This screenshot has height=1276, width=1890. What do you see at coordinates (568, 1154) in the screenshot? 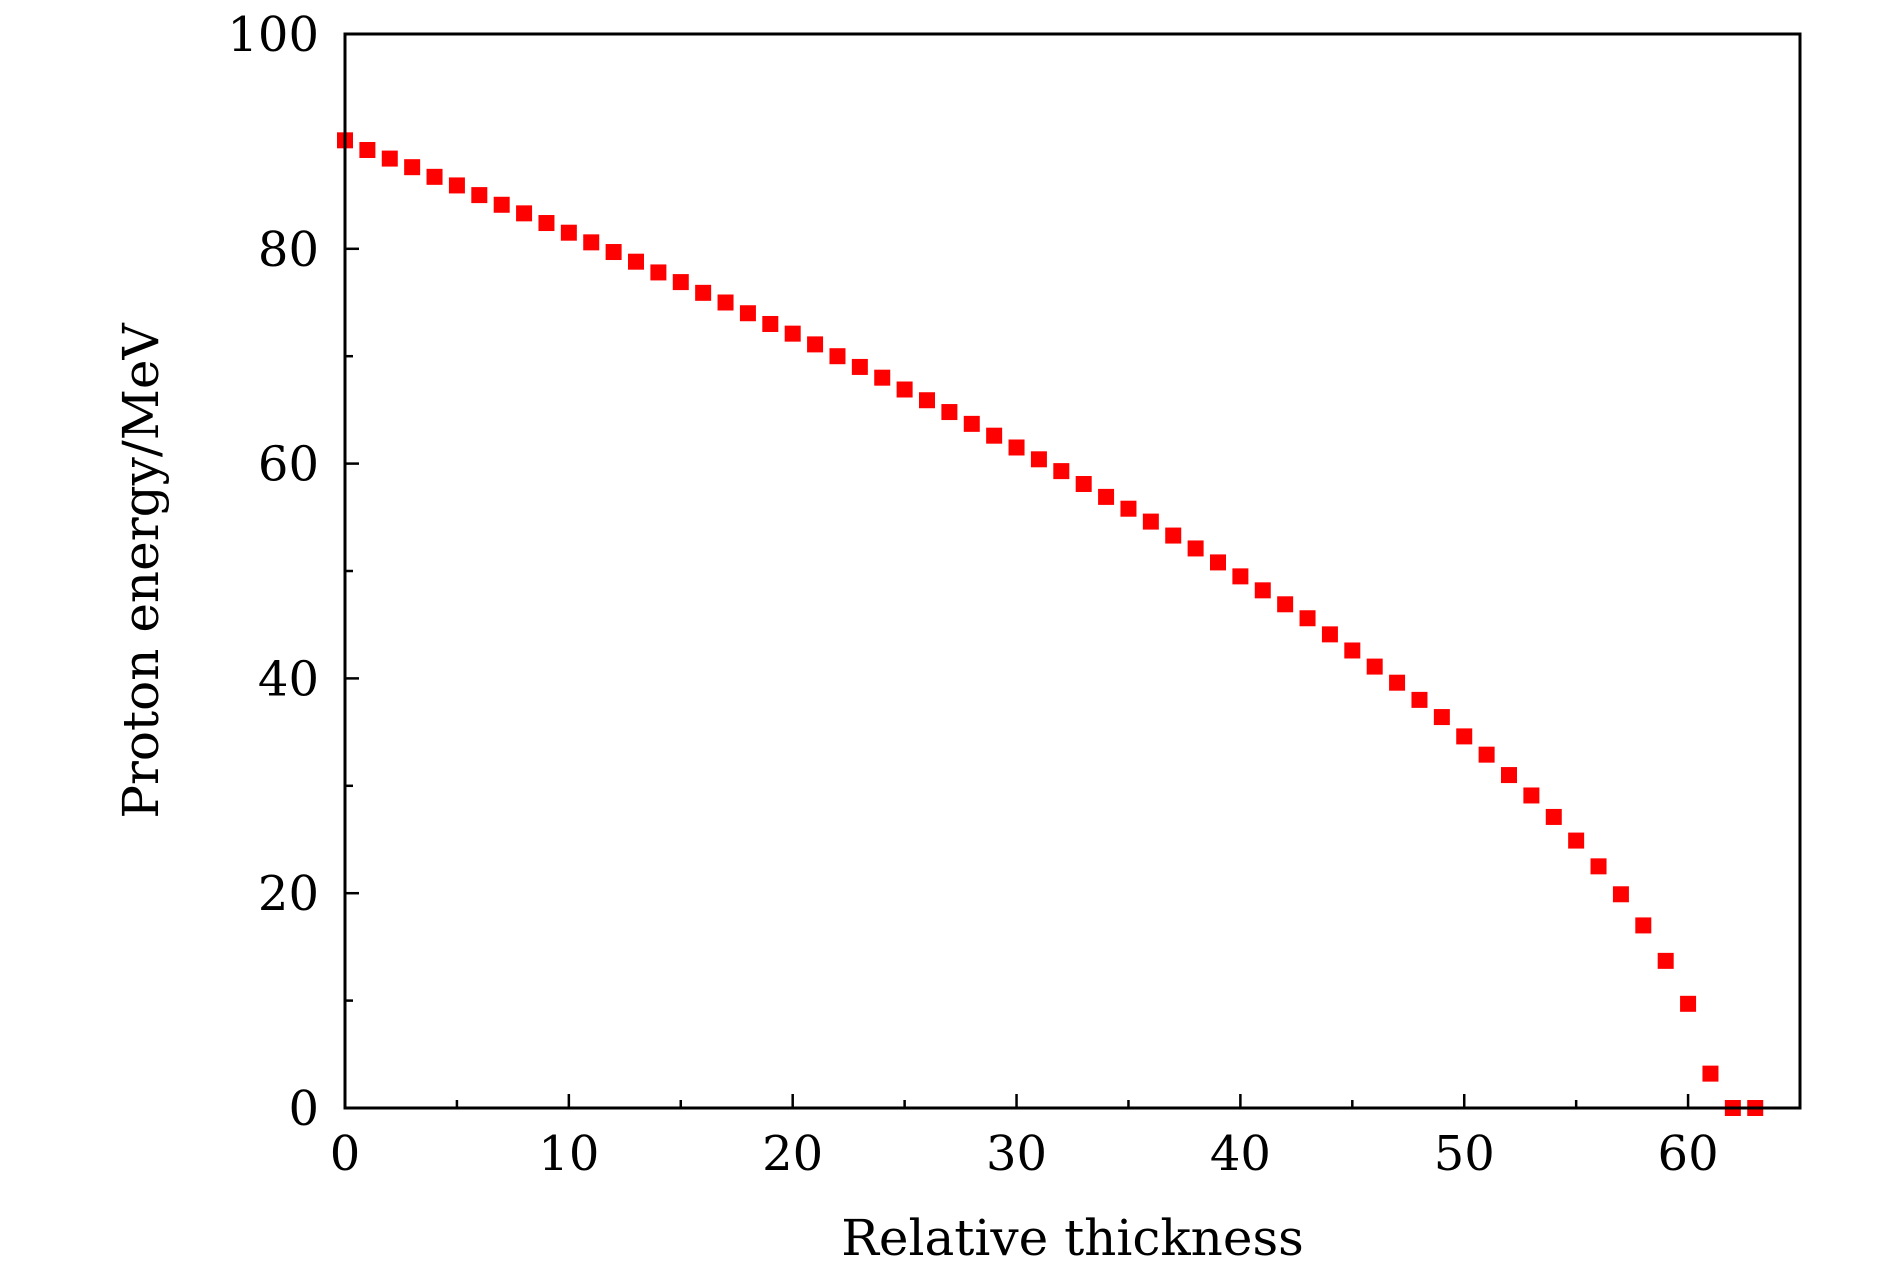
I see `x-tick-label: 10` at bounding box center [568, 1154].